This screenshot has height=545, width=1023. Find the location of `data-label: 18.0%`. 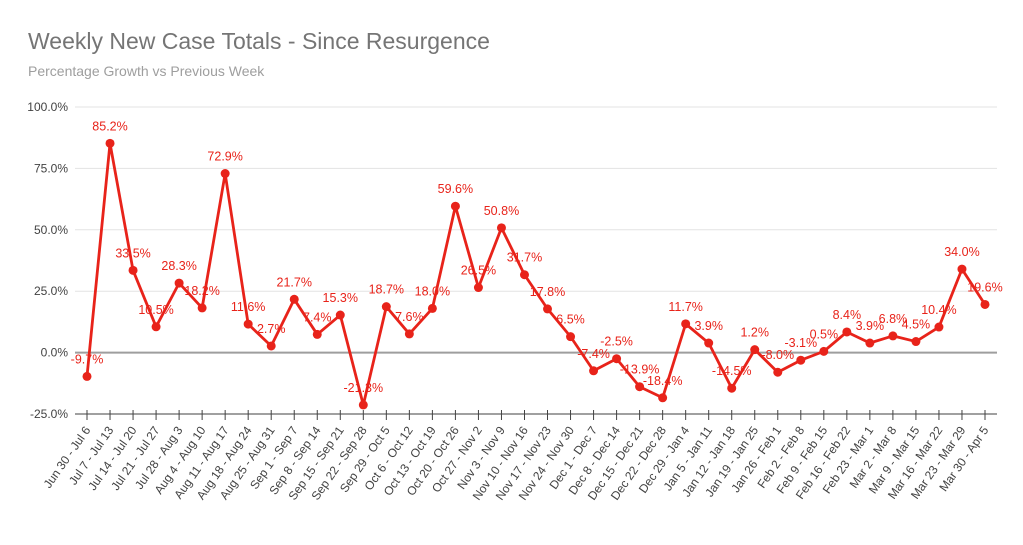

data-label: 18.0% is located at coordinates (432, 291).